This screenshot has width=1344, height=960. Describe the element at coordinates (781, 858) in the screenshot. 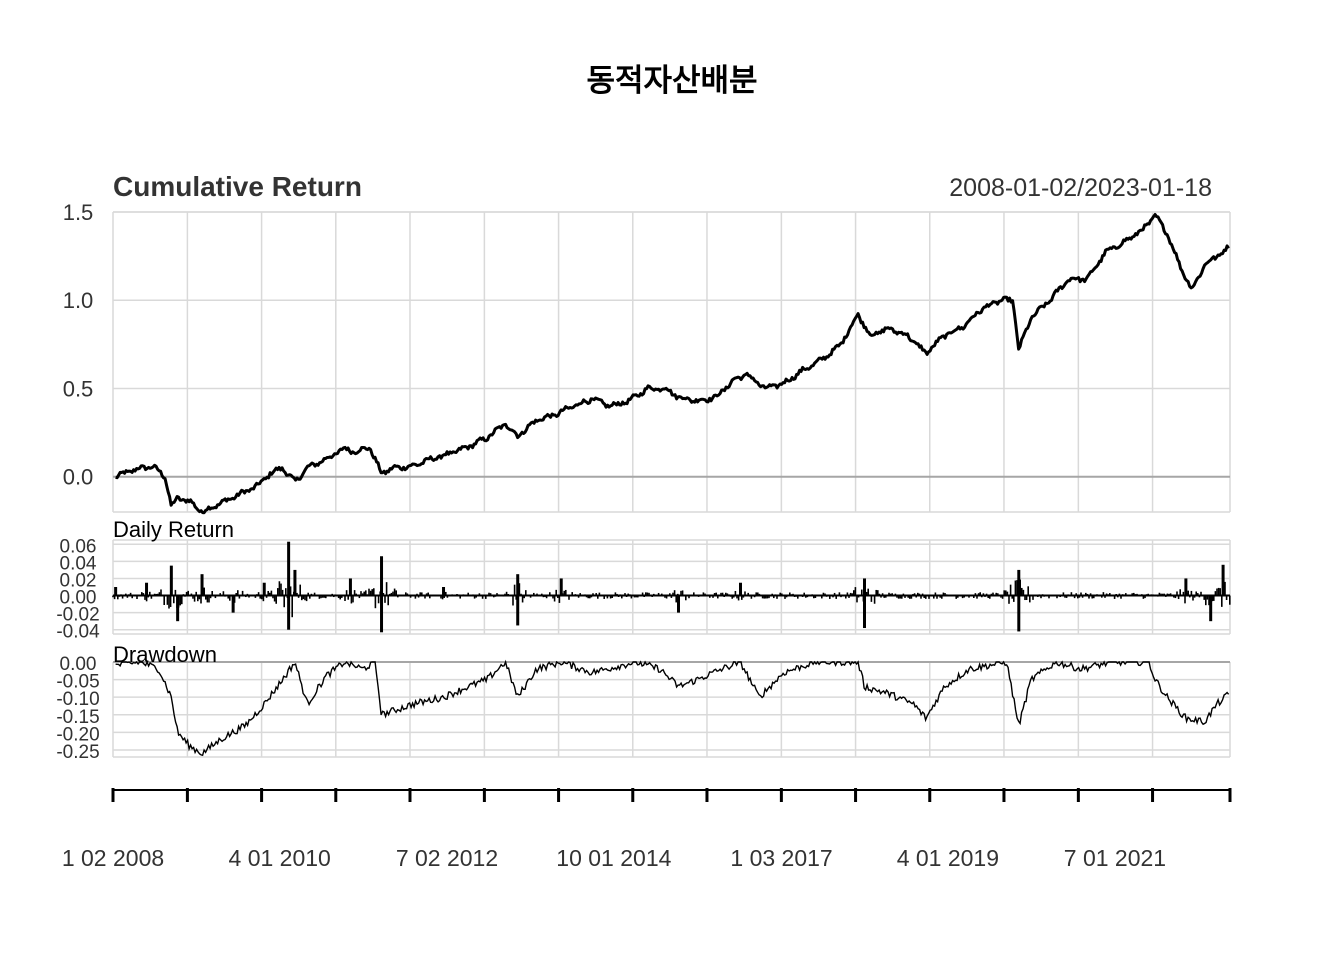

I see `x-tick-label: 1 03 2017` at that location.